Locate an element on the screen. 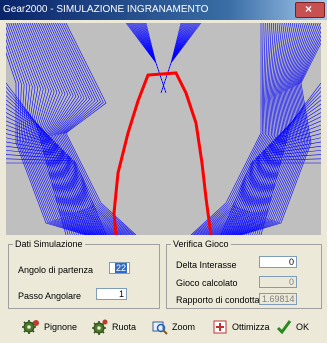 The height and width of the screenshot is (343, 327). start-angle-input: 22 is located at coordinates (119, 268).